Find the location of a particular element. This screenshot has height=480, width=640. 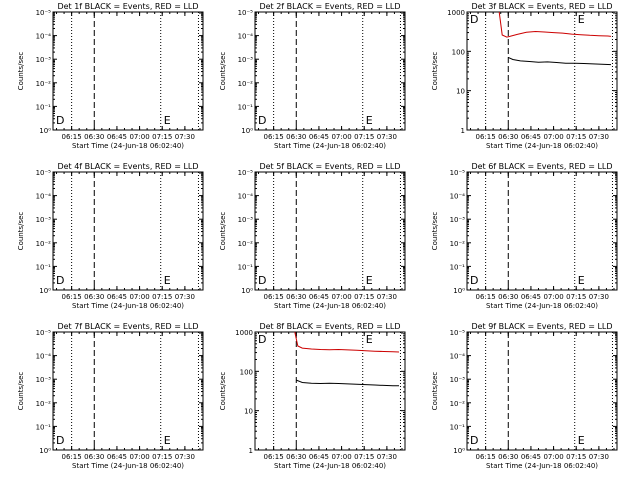

panel-title: Det 2f BLACK = Events, RED = LLD is located at coordinates (329, 6).